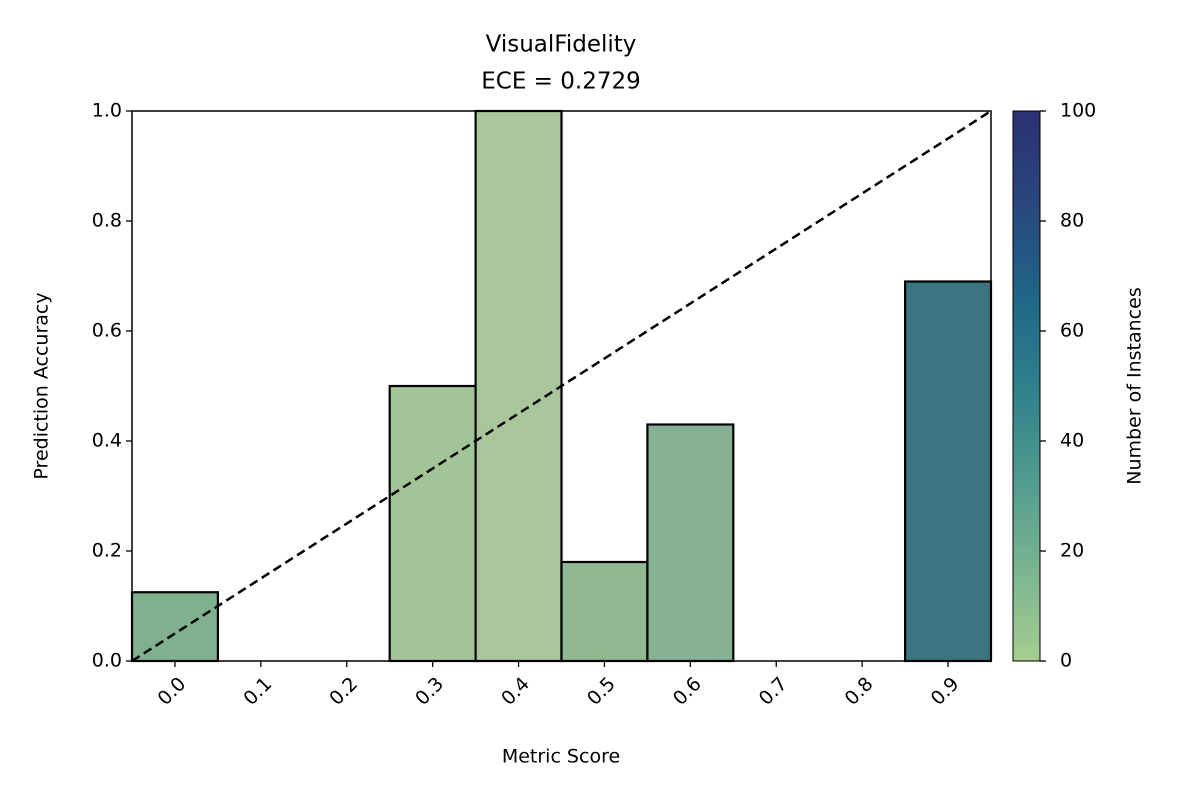  Describe the element at coordinates (429, 691) in the screenshot. I see `x-tick-label: 0.3` at that location.